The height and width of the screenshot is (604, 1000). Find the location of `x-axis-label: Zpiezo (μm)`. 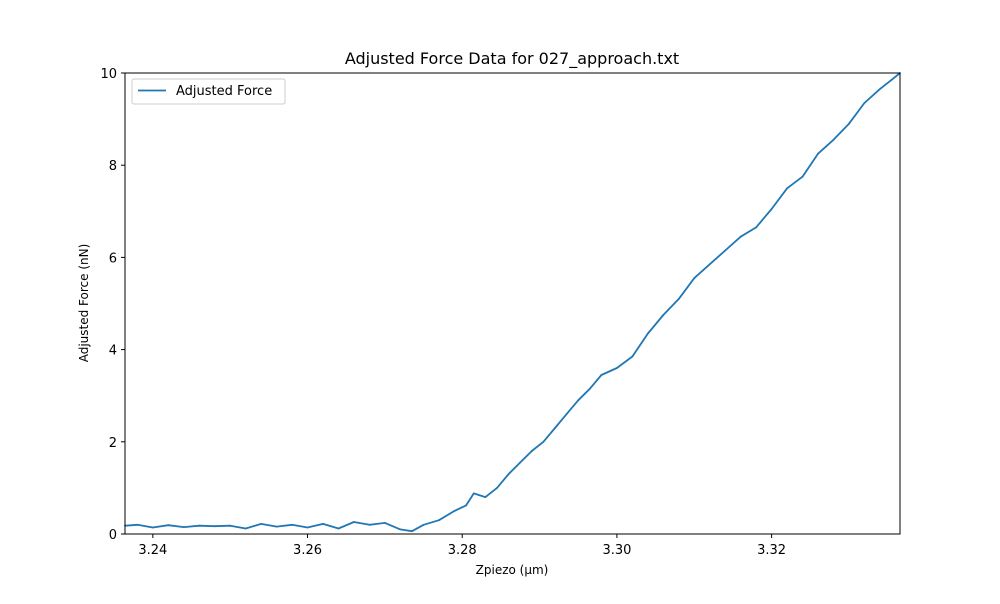

x-axis-label: Zpiezo (μm) is located at coordinates (512, 570).